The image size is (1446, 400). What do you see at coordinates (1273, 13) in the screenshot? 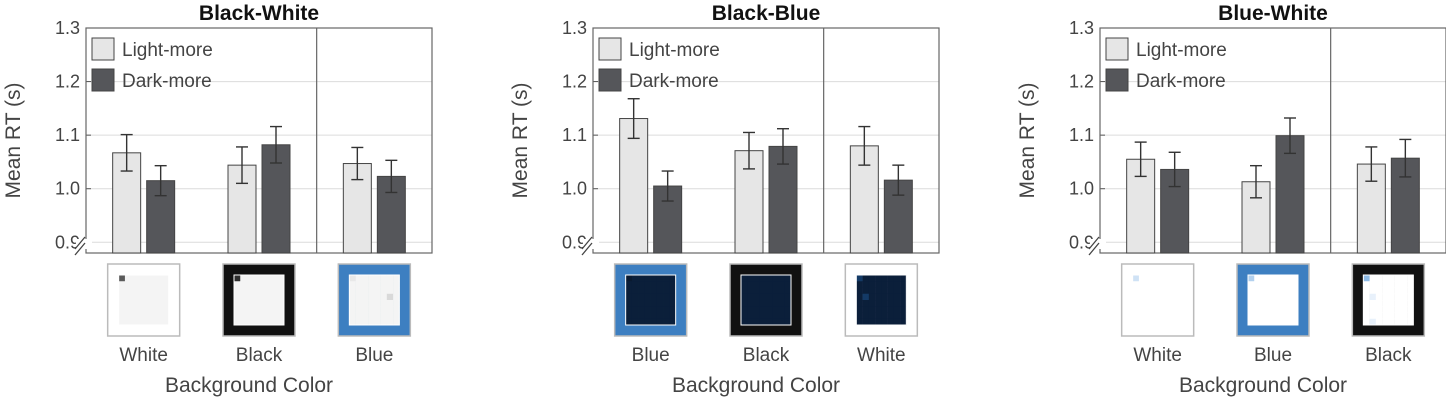
I see `panel-title: Blue-White` at bounding box center [1273, 13].